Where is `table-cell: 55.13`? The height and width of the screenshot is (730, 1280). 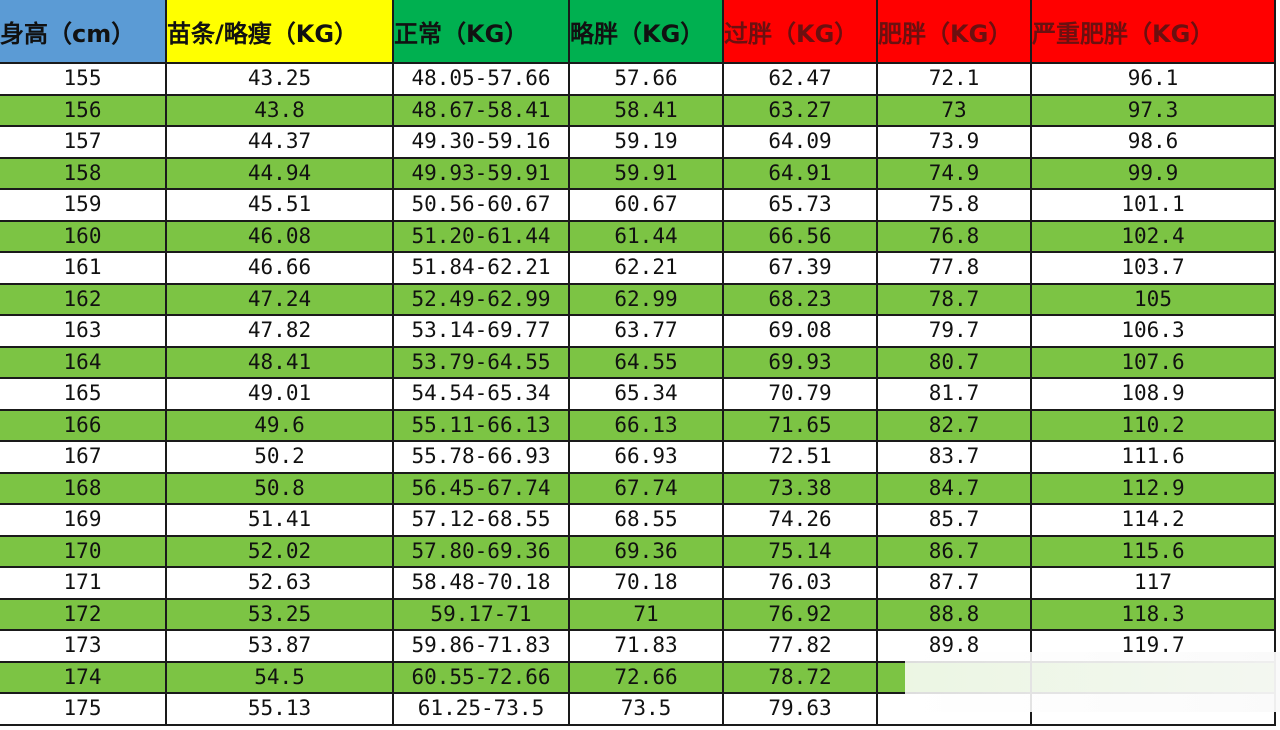 table-cell: 55.13 is located at coordinates (279, 709).